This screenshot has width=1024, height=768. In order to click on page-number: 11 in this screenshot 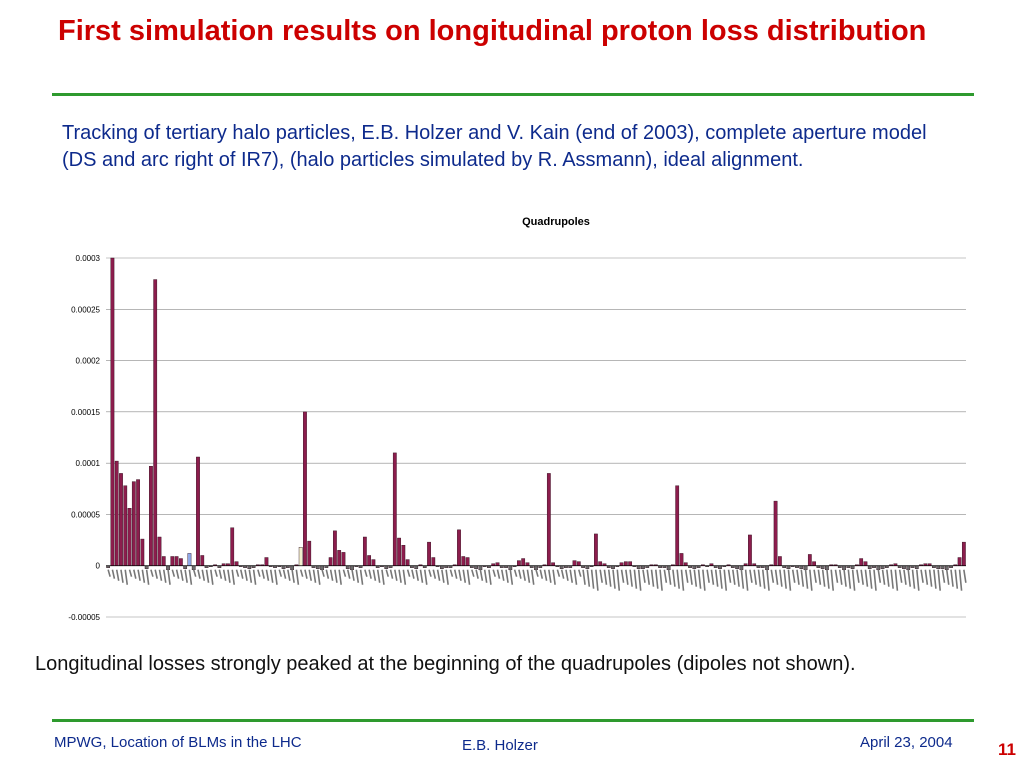, I will do `click(1007, 749)`.